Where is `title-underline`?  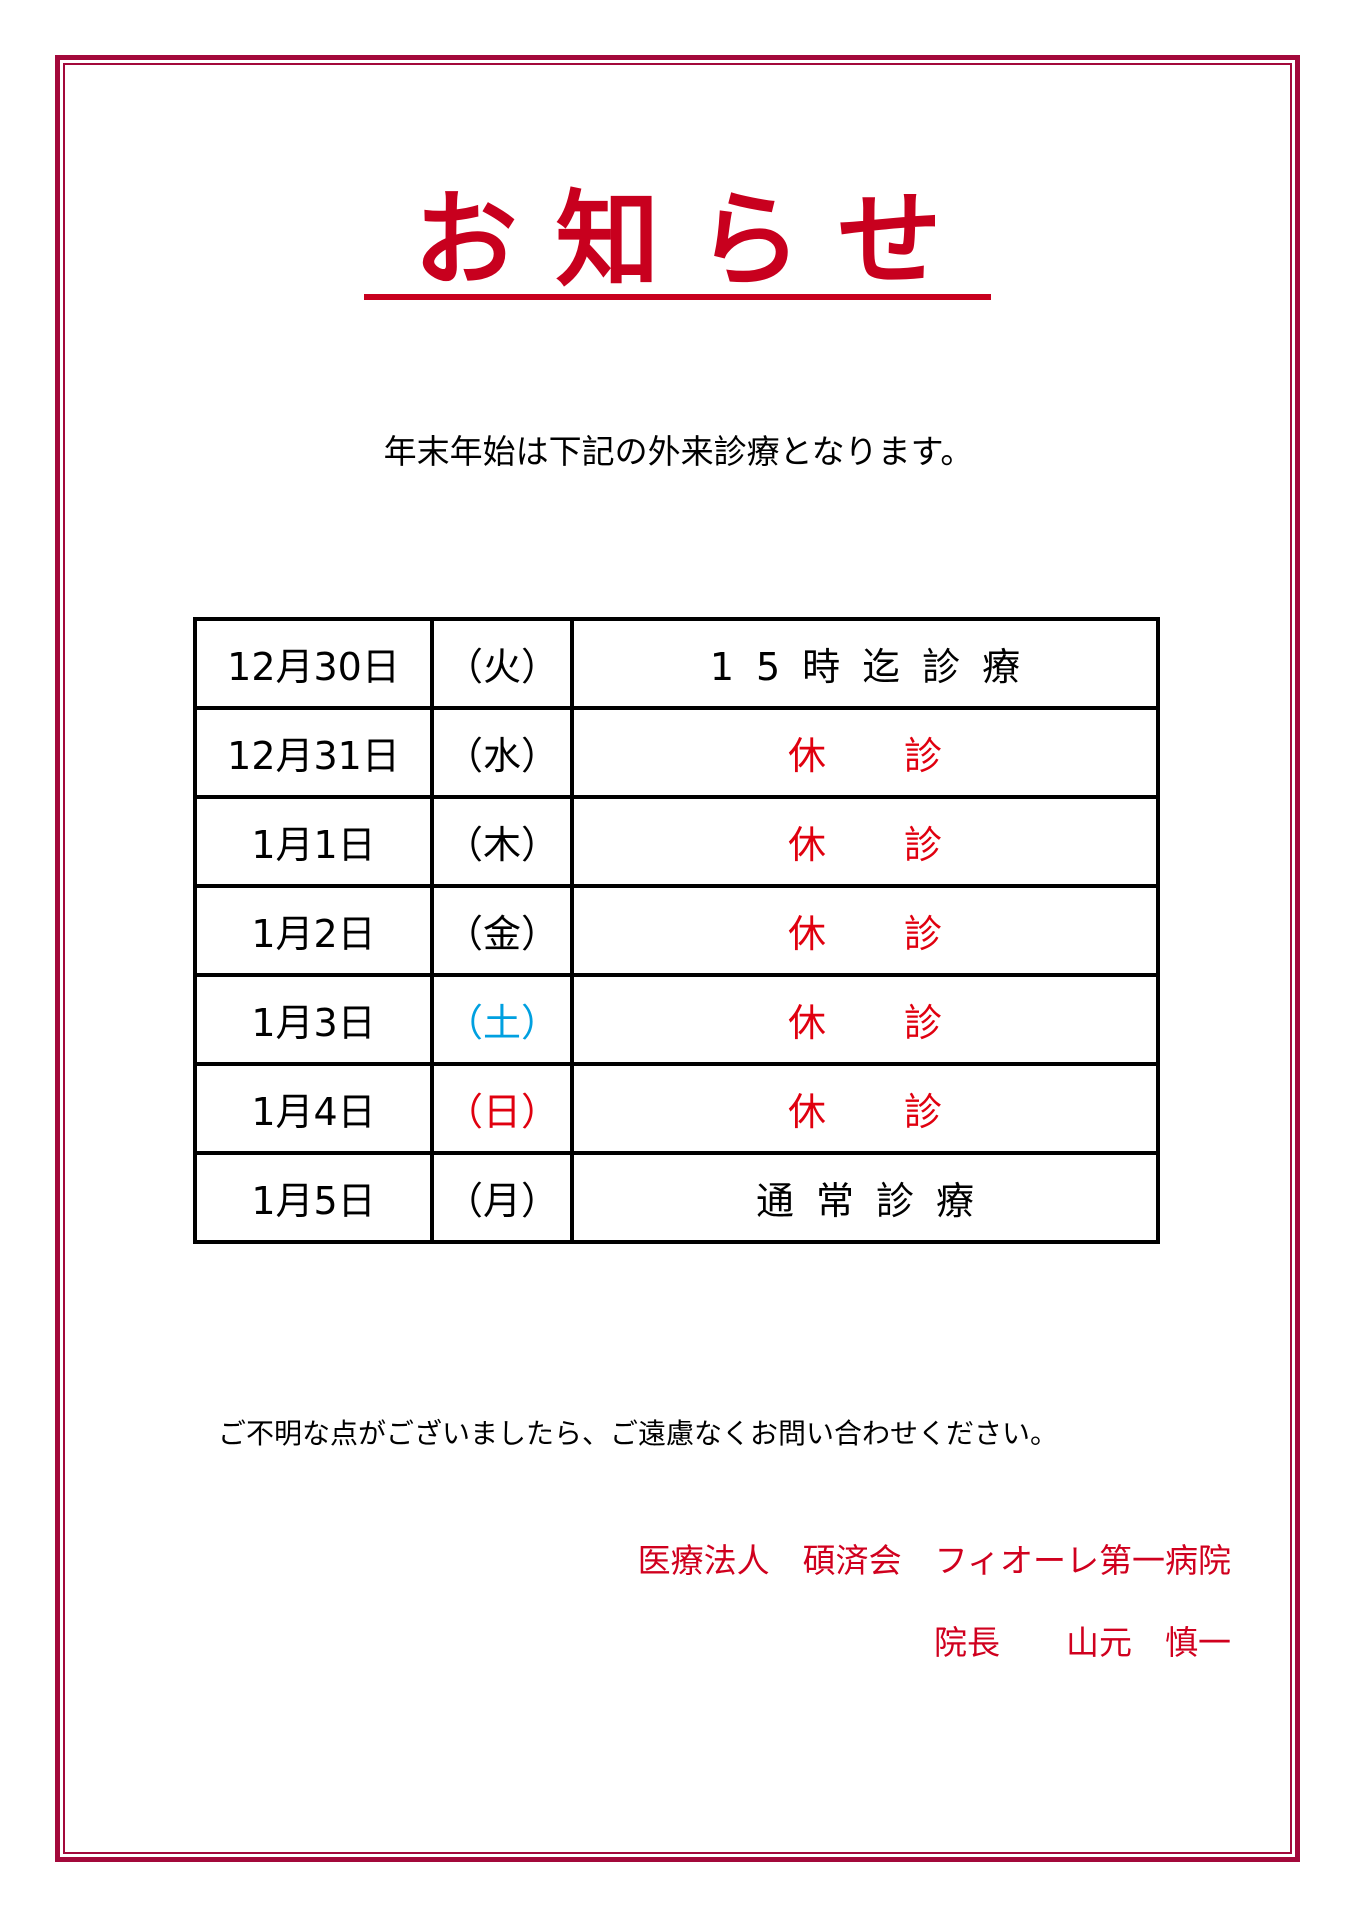 title-underline is located at coordinates (677, 297).